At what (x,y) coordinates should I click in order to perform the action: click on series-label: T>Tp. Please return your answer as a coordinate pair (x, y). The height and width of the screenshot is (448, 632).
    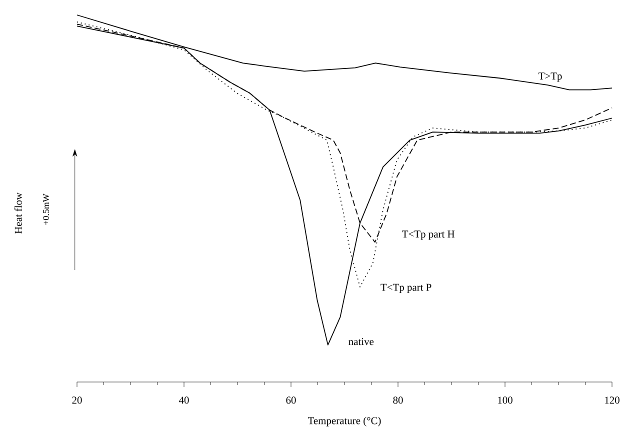
    Looking at the image, I should click on (550, 77).